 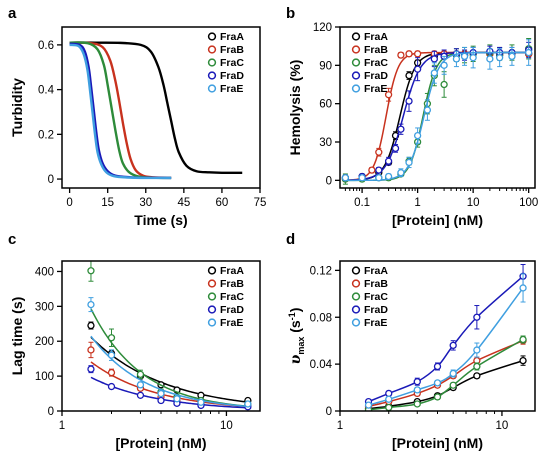 What do you see at coordinates (292, 316) in the screenshot?
I see `panel-d-ylabel-part: -1` at bounding box center [292, 316].